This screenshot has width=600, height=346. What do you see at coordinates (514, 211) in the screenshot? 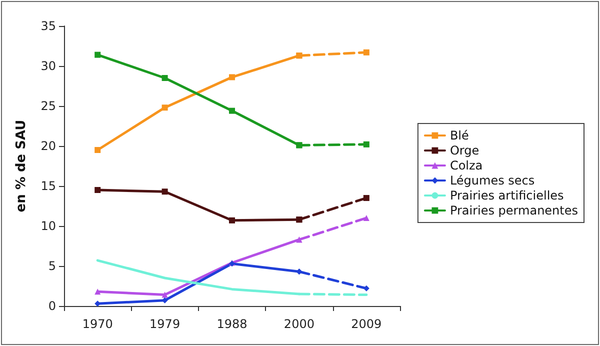
I see `legend-label: Prairies permanentes` at bounding box center [514, 211].